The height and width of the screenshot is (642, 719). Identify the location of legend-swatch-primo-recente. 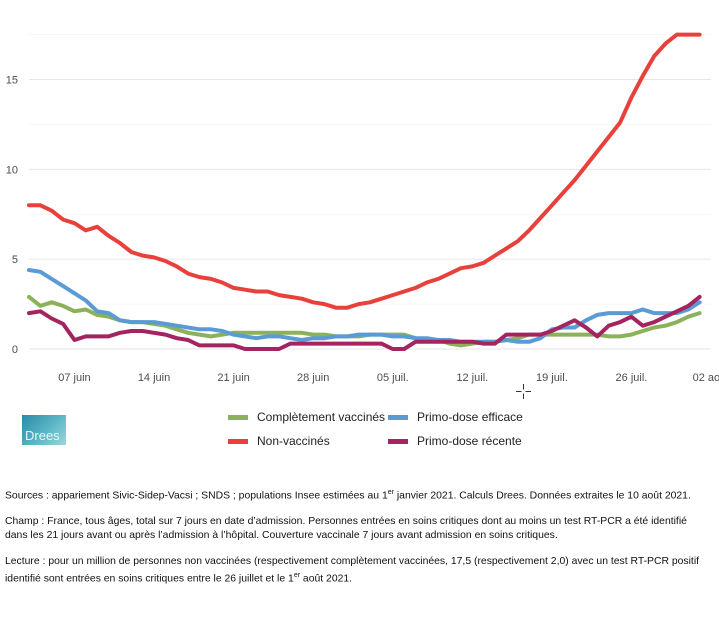
(398, 441).